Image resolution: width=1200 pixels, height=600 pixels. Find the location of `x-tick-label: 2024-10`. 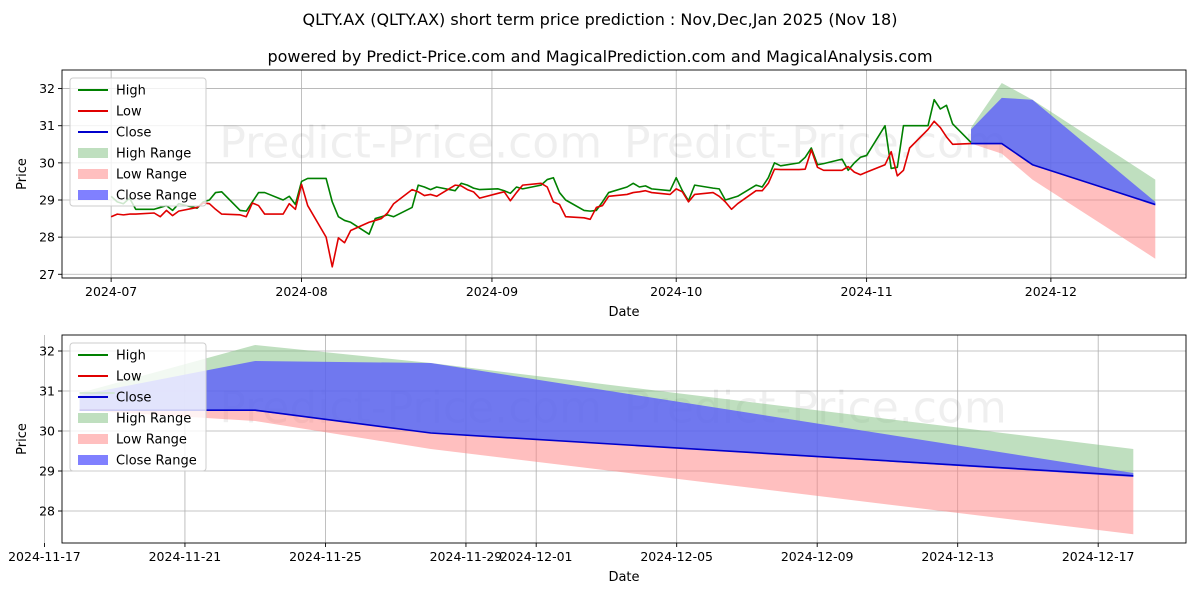

x-tick-label: 2024-10 is located at coordinates (676, 291).